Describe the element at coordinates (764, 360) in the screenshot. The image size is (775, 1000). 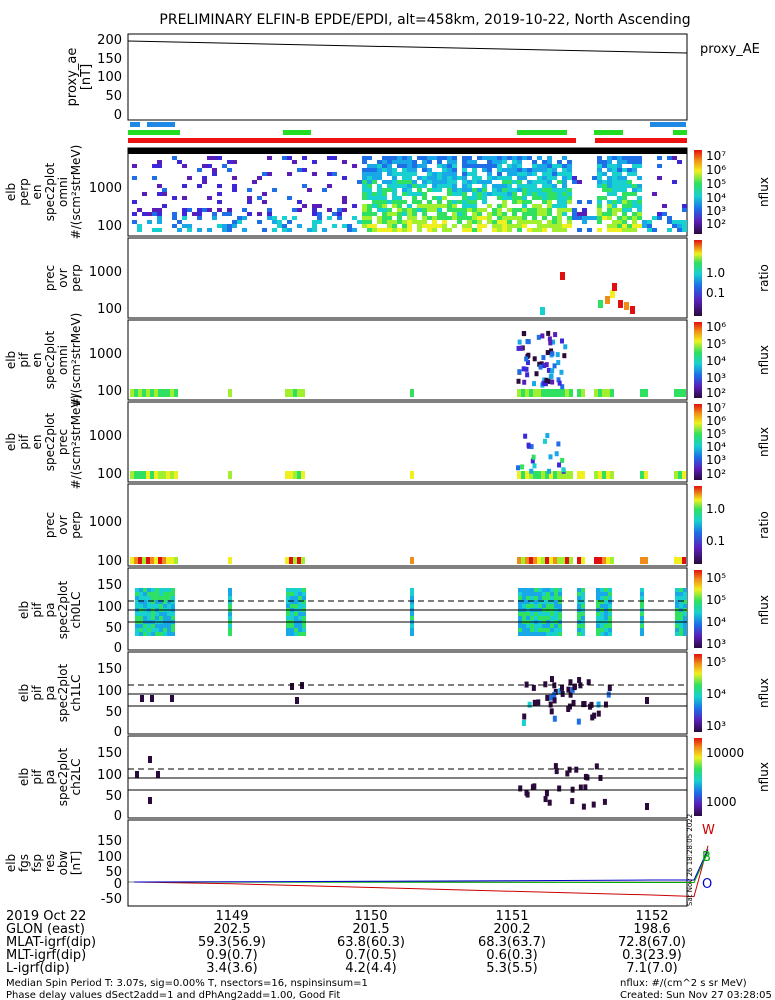
I see `colorbar-label: nflux` at that location.